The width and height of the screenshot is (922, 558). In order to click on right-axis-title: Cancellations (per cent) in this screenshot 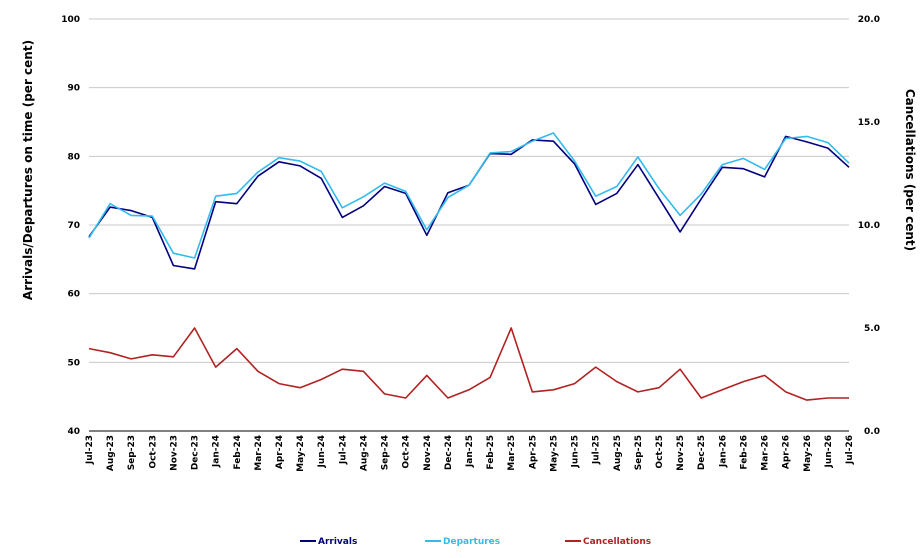, I will do `click(910, 170)`.